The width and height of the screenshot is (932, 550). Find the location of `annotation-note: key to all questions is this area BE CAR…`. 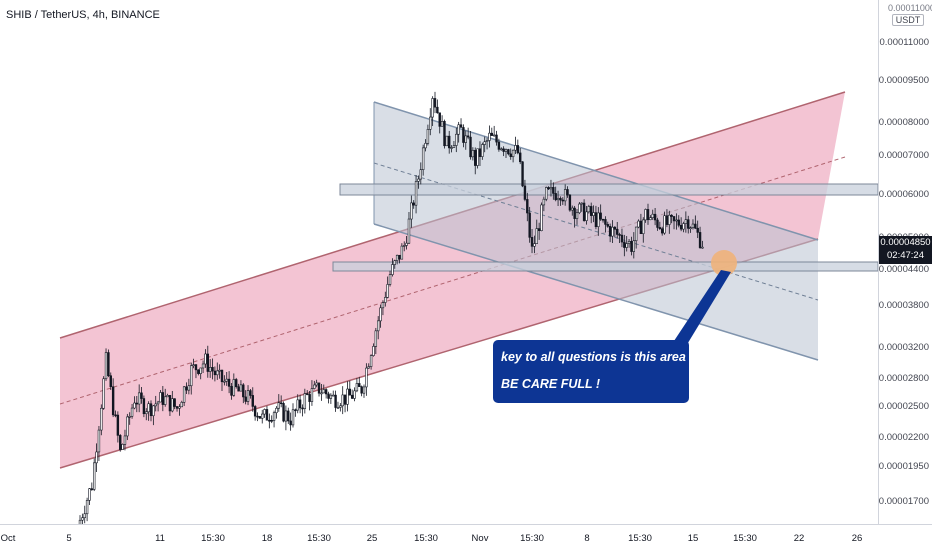

annotation-note: key to all questions is this area BE CAR… is located at coordinates (591, 371).